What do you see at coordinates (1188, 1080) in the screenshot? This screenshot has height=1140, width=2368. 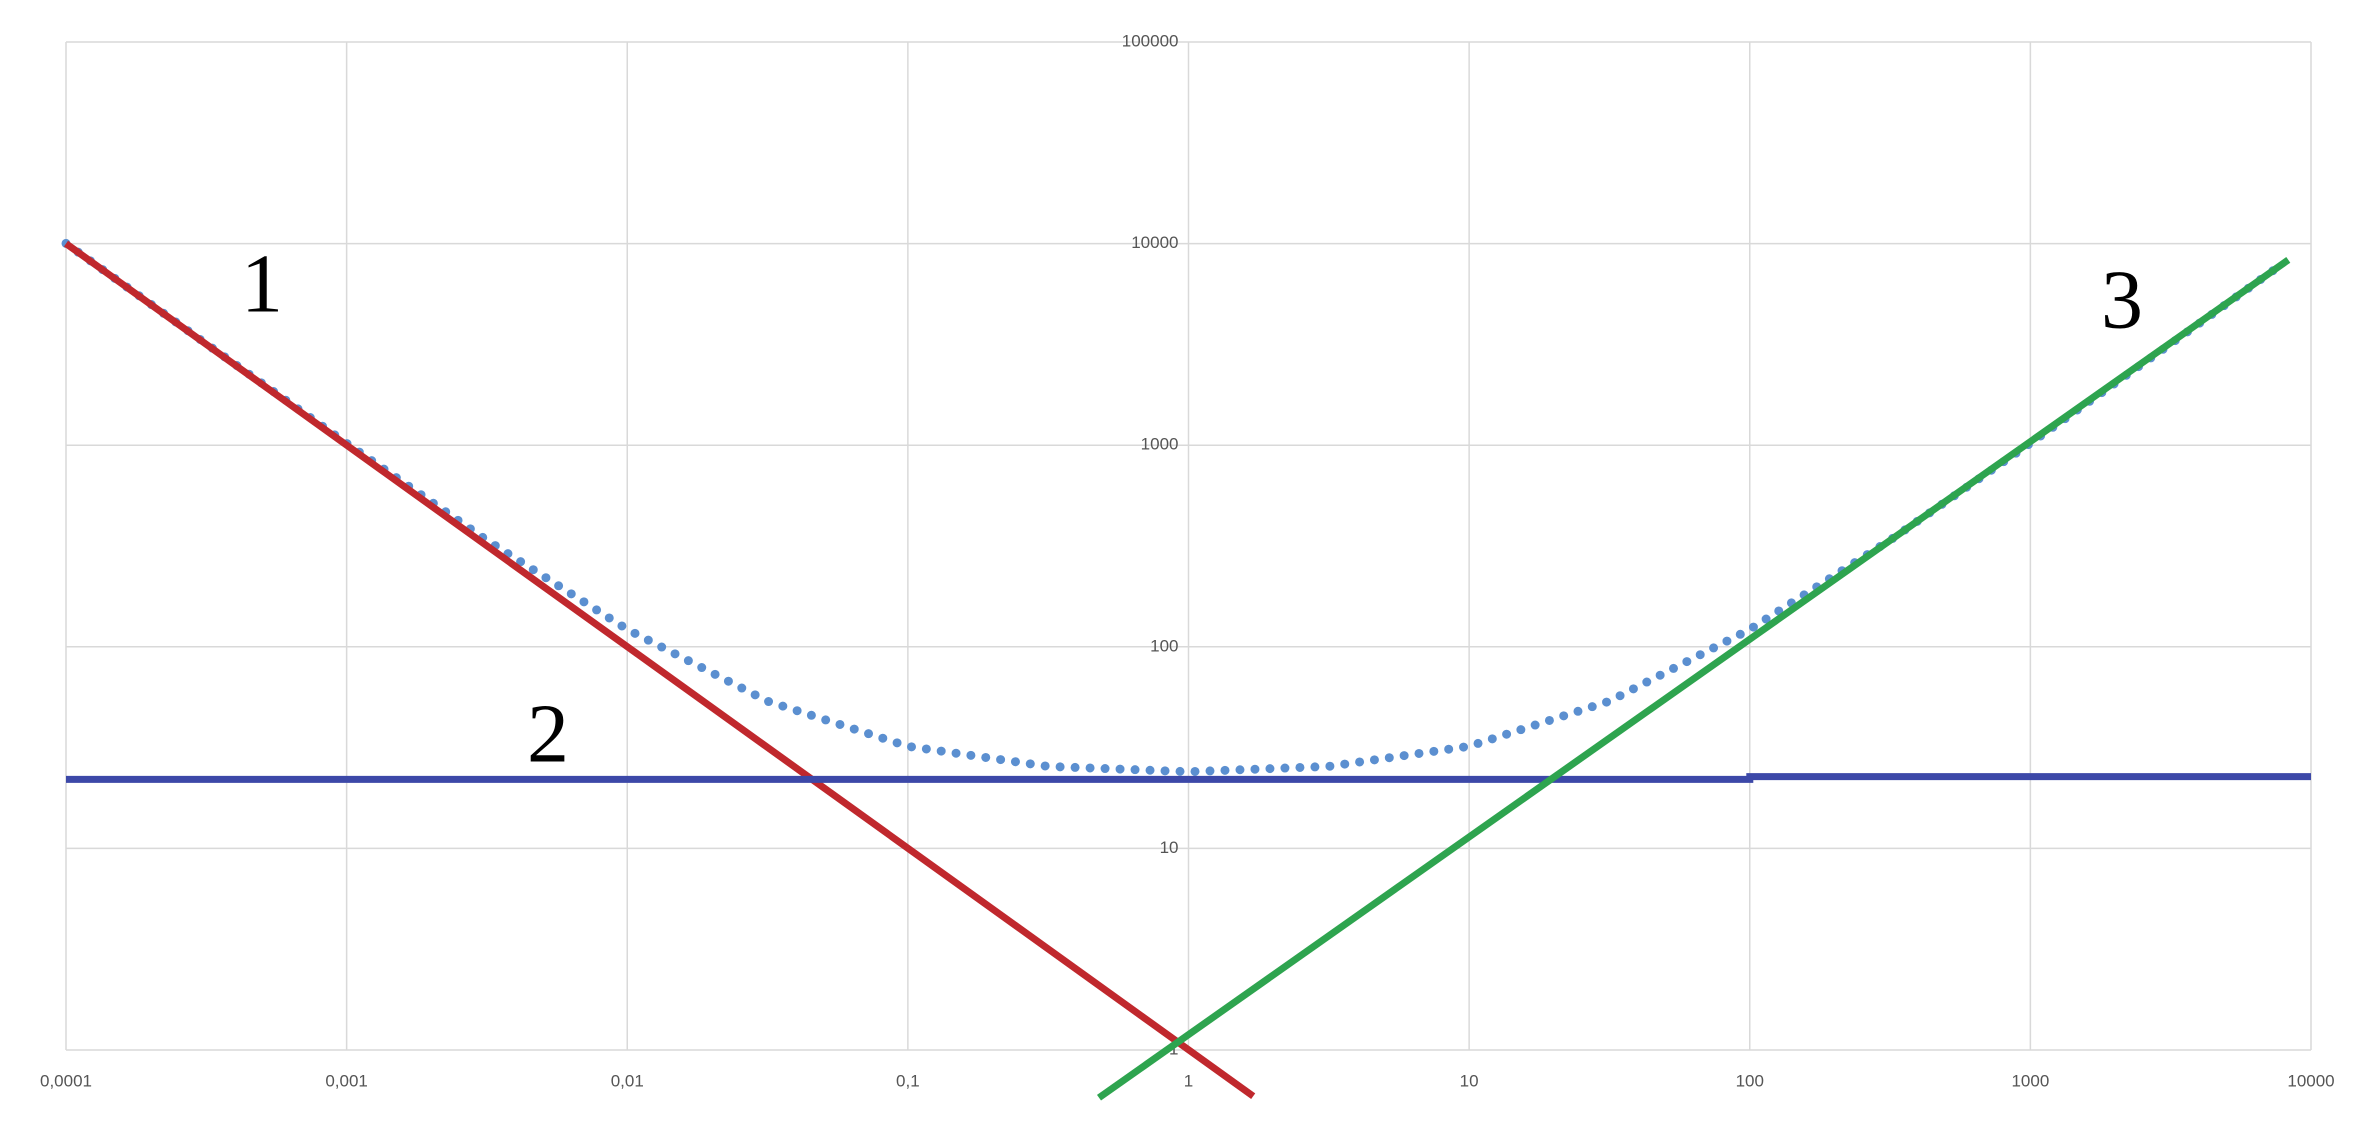 I see `x-tick-label: 1` at bounding box center [1188, 1080].